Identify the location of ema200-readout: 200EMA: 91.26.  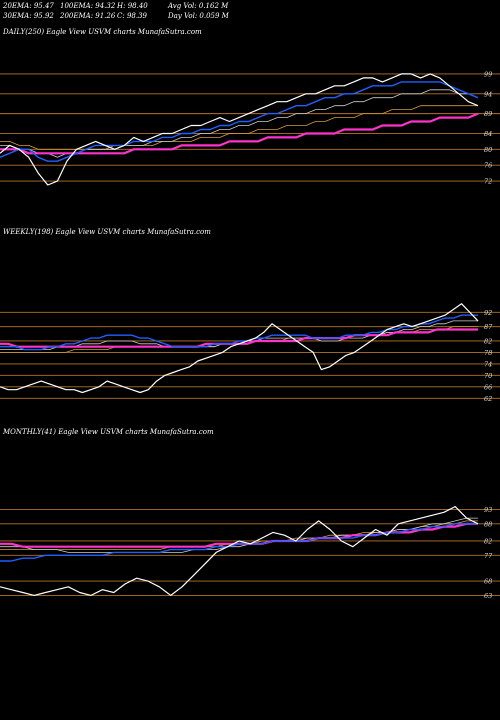
(88, 16).